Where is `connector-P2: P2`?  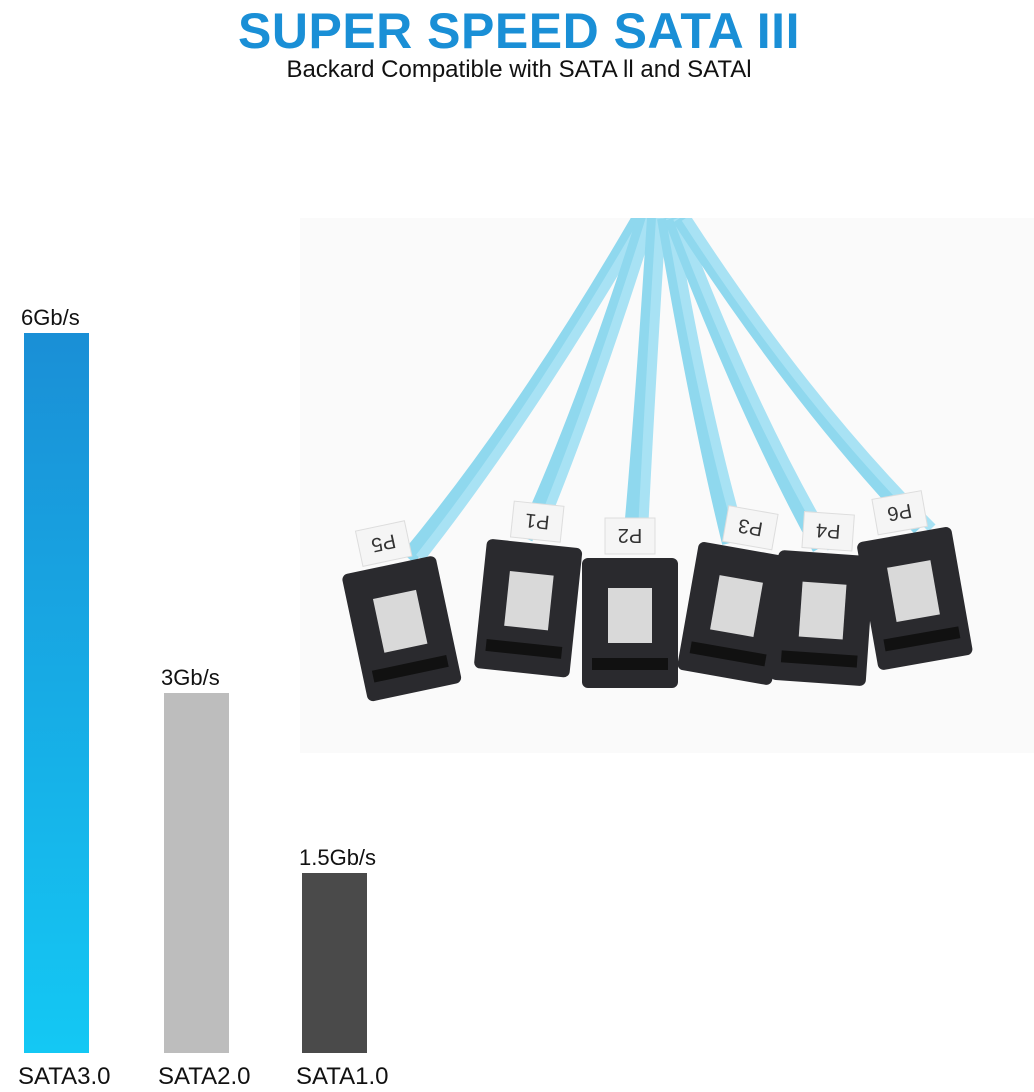 connector-P2: P2 is located at coordinates (630, 602).